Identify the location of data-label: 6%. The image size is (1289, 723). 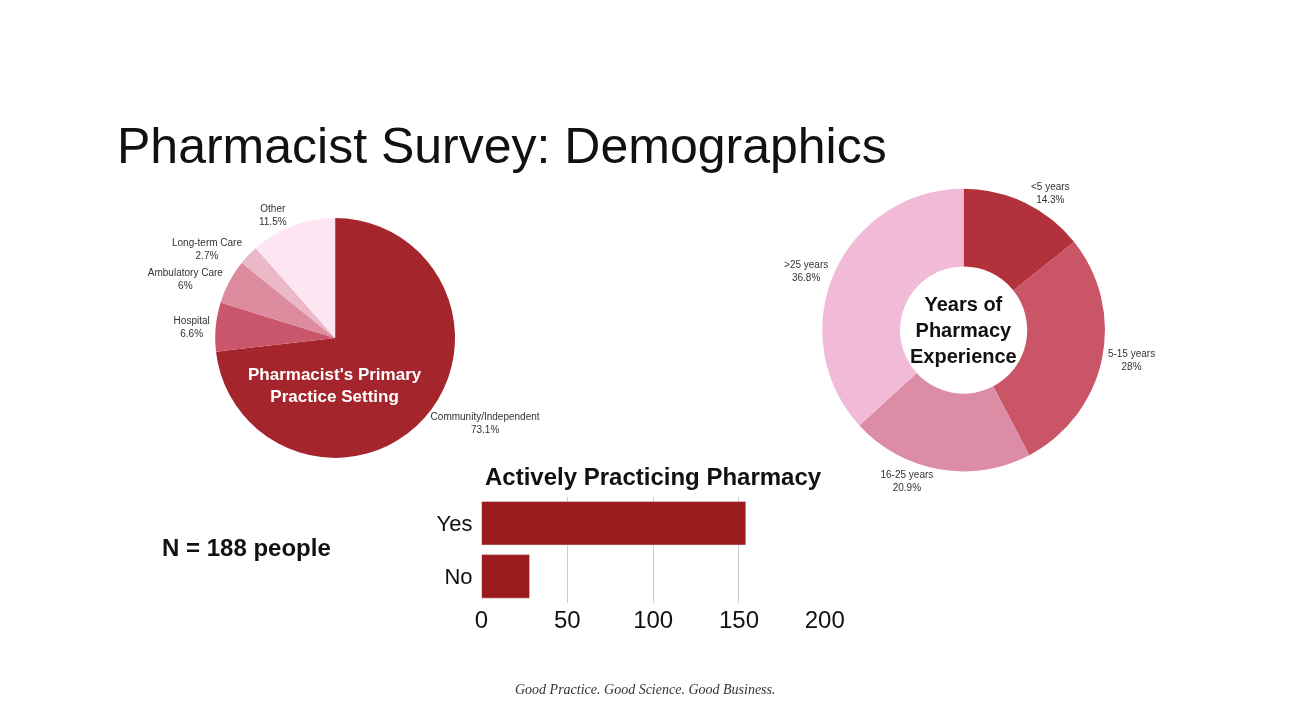
(185, 286).